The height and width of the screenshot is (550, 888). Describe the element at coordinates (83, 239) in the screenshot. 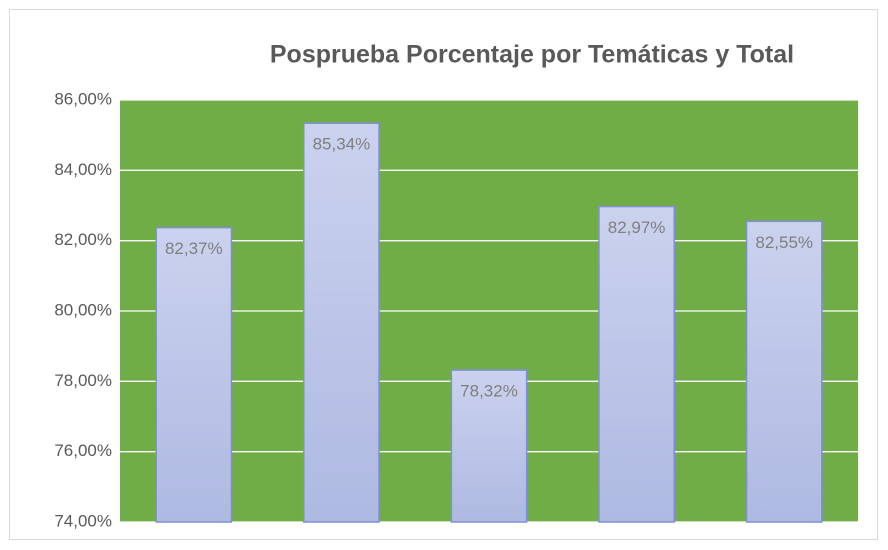

I see `y-tick-label: 82,00%` at that location.